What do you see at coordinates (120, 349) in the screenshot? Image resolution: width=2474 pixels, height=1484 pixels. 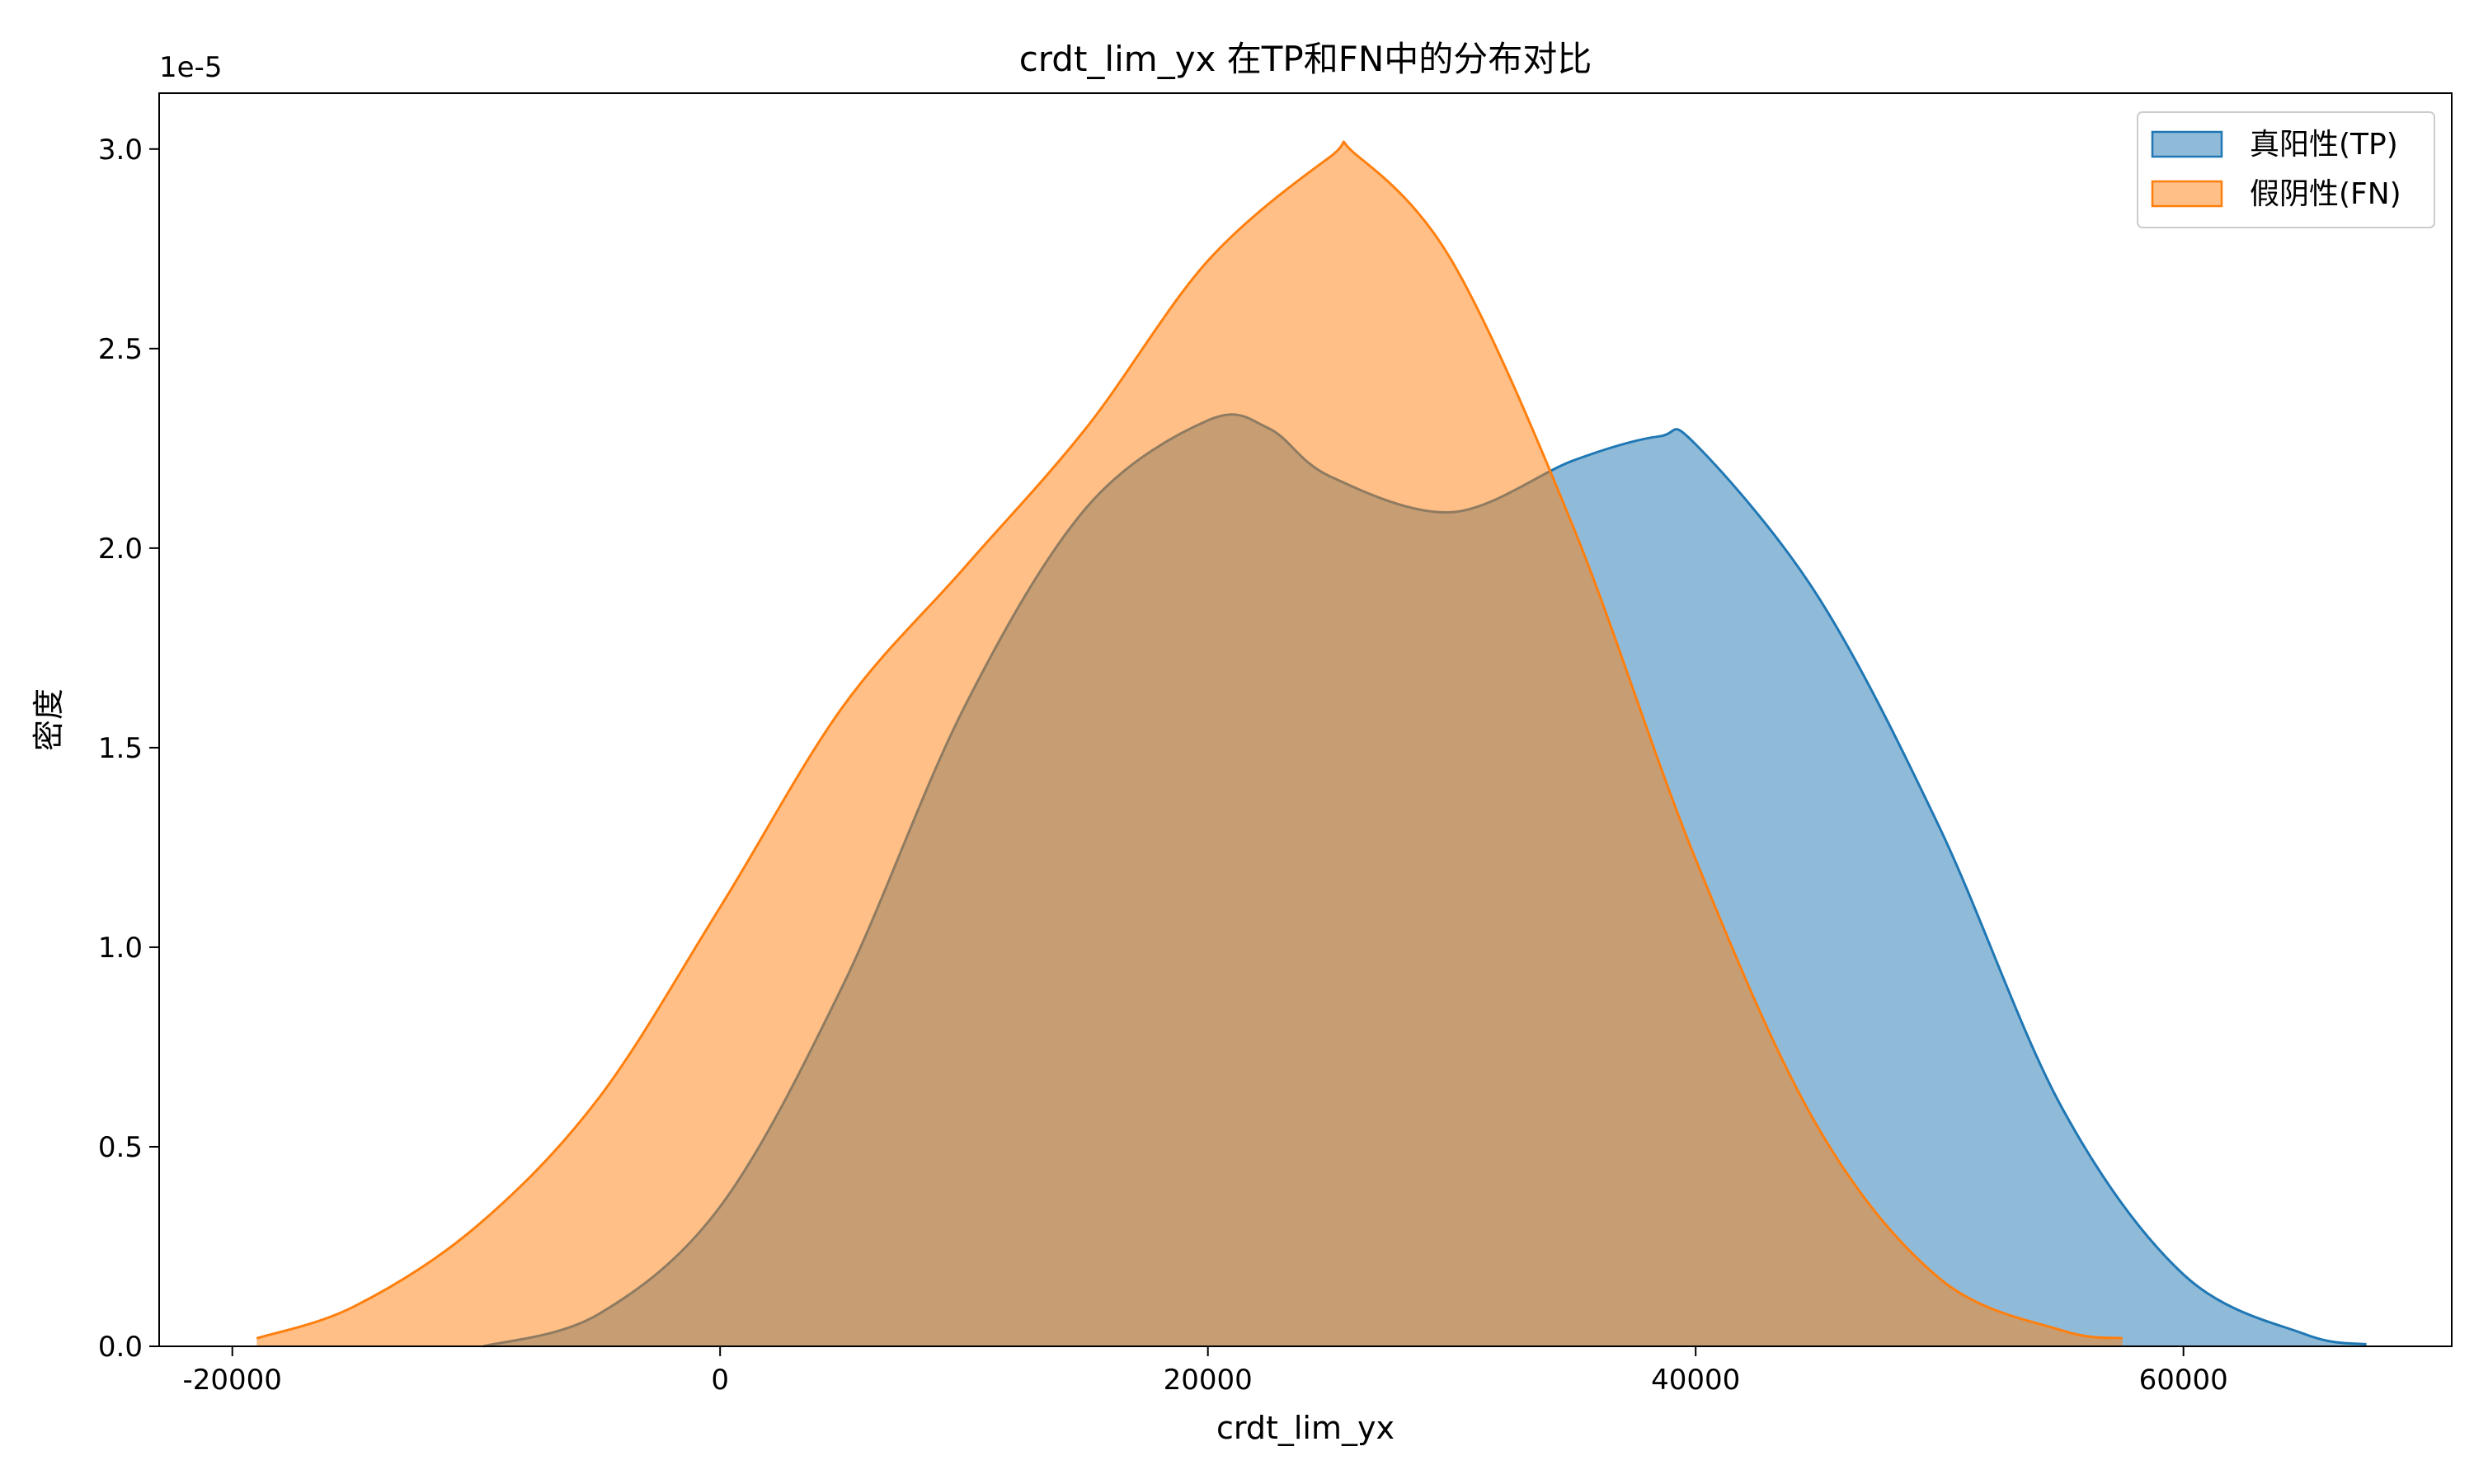 I see `y-tick-label: 2.5` at bounding box center [120, 349].